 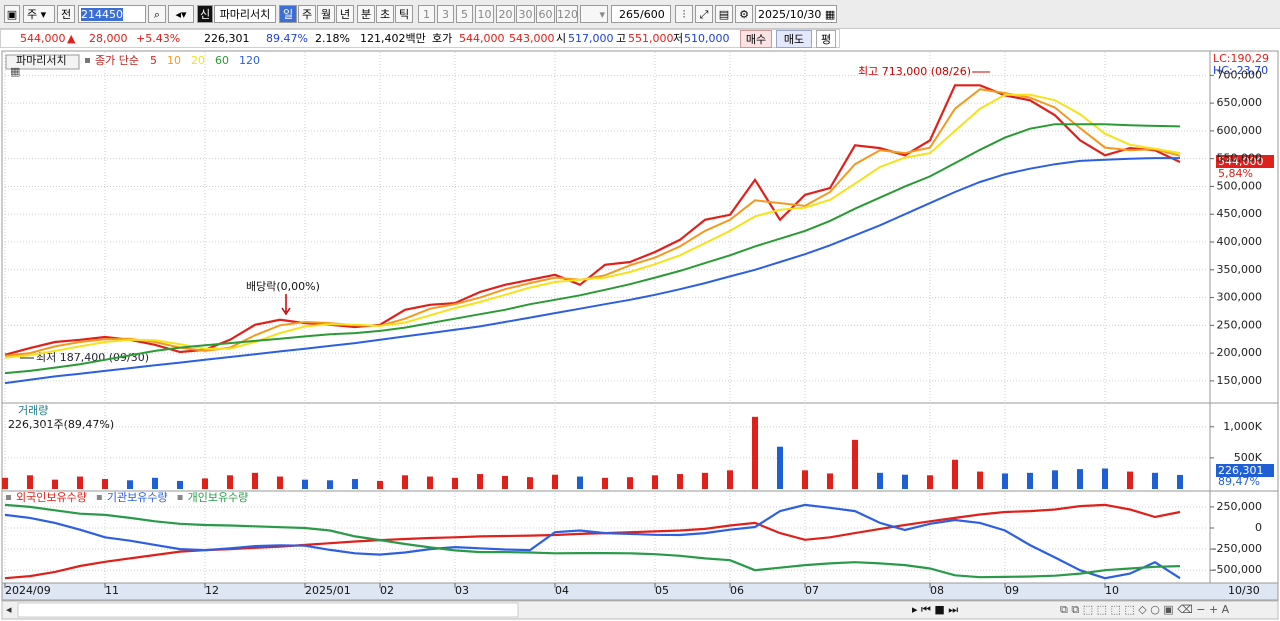 I want to click on interval-button: 60, so click(x=545, y=14).